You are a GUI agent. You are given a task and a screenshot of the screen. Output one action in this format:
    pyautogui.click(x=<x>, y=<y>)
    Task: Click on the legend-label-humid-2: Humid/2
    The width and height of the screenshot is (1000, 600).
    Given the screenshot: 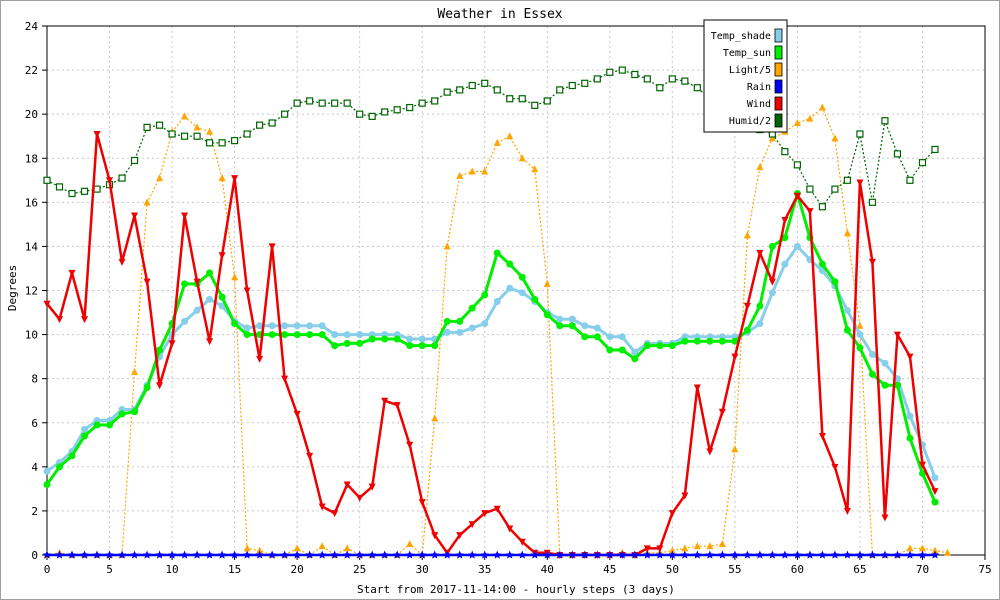 What is the action you would take?
    pyautogui.click(x=750, y=121)
    